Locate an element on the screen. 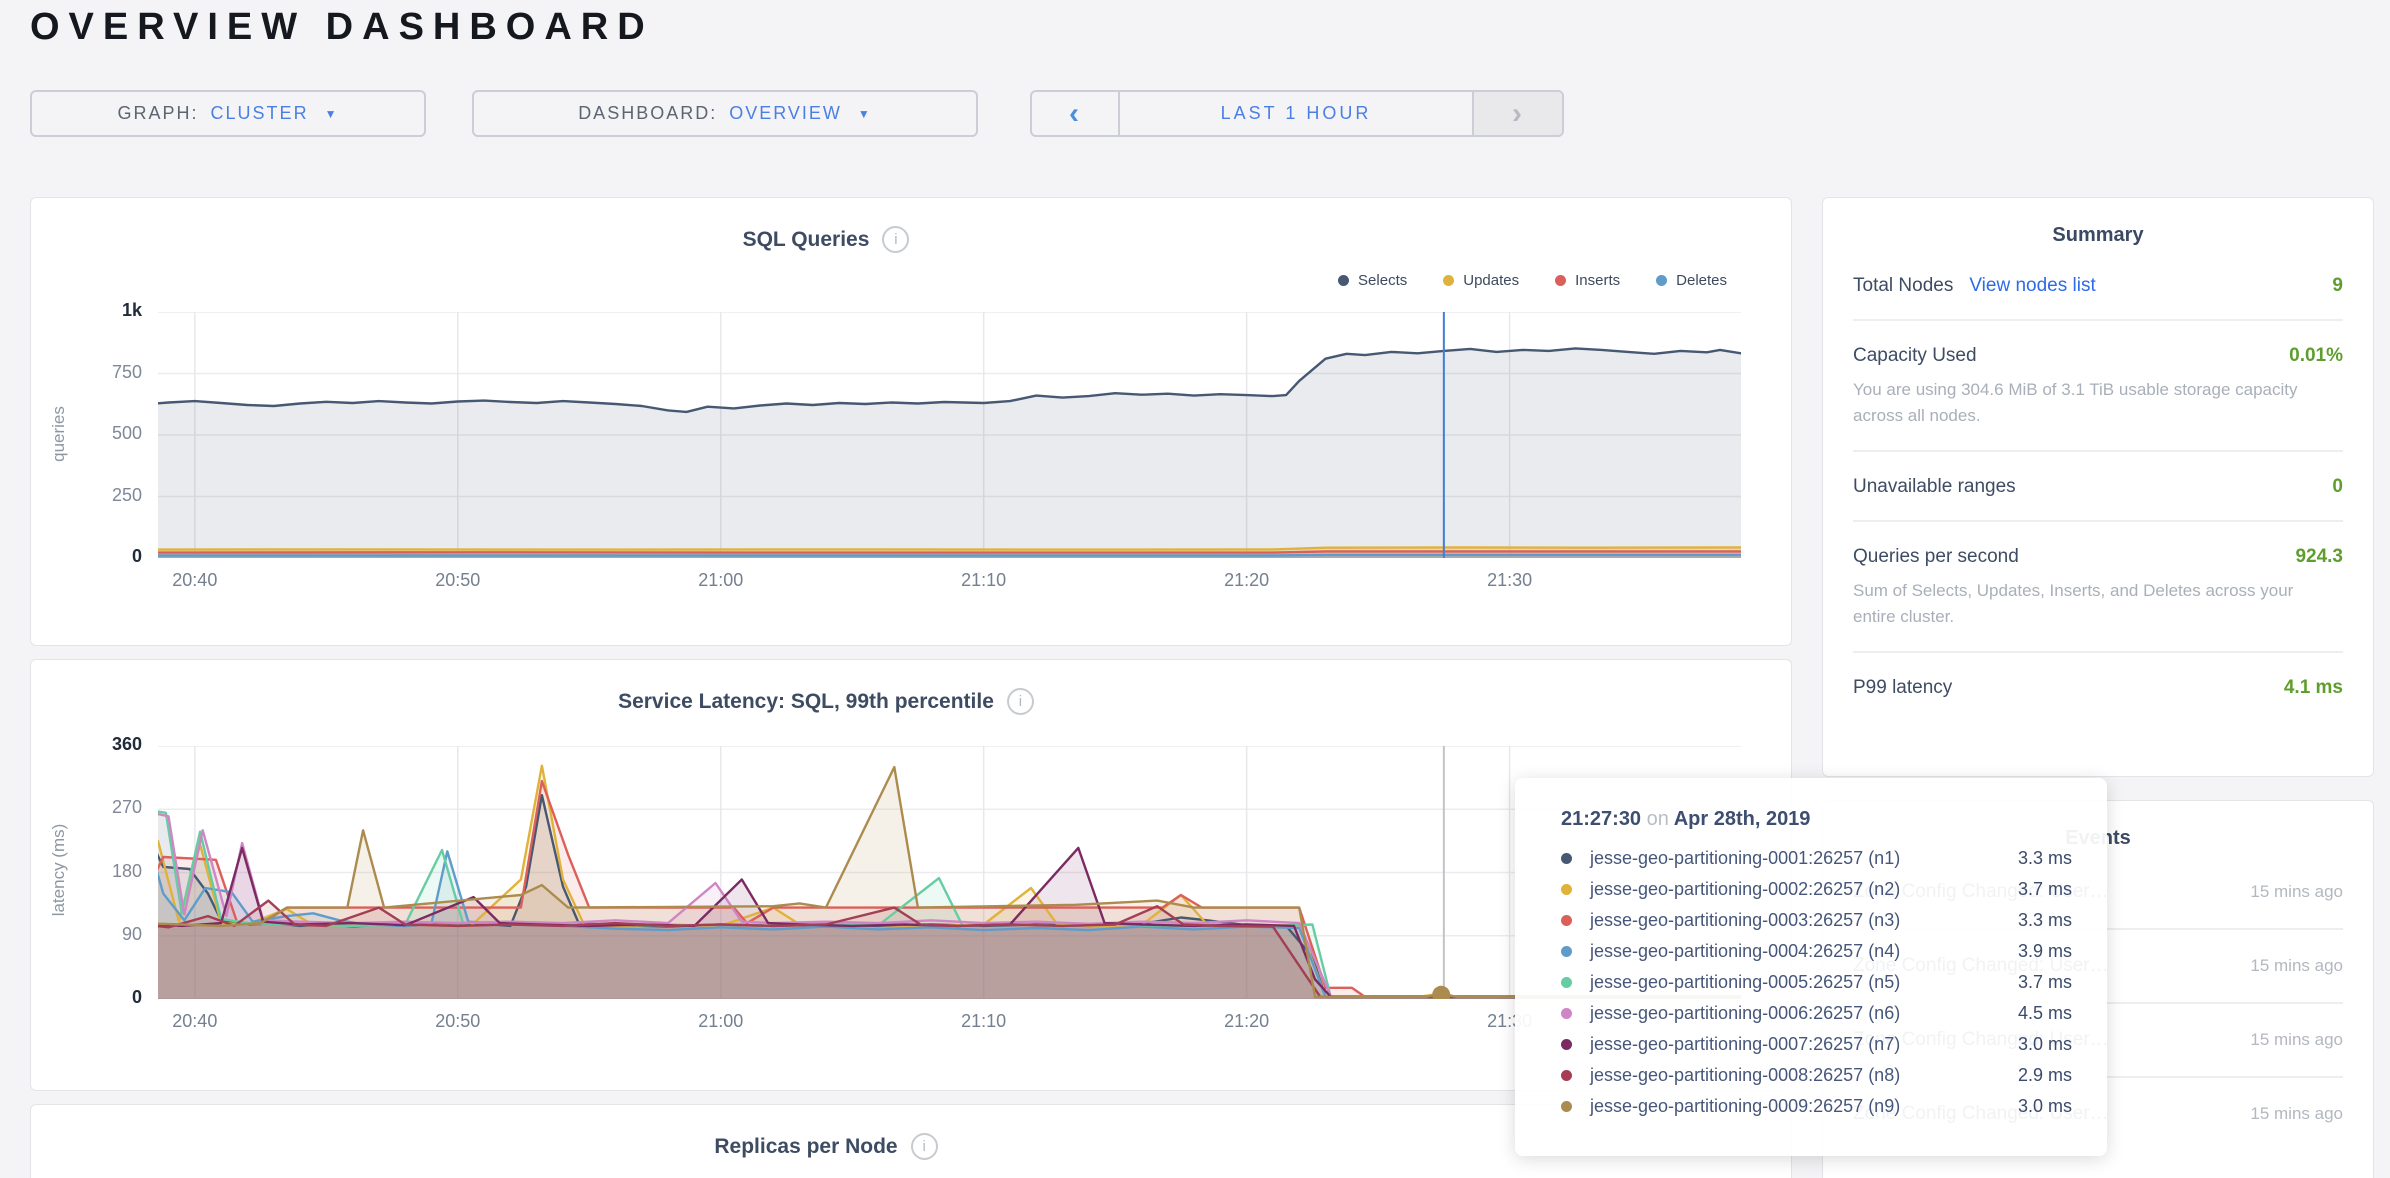  time-prev-button: ‹ is located at coordinates (1076, 113).